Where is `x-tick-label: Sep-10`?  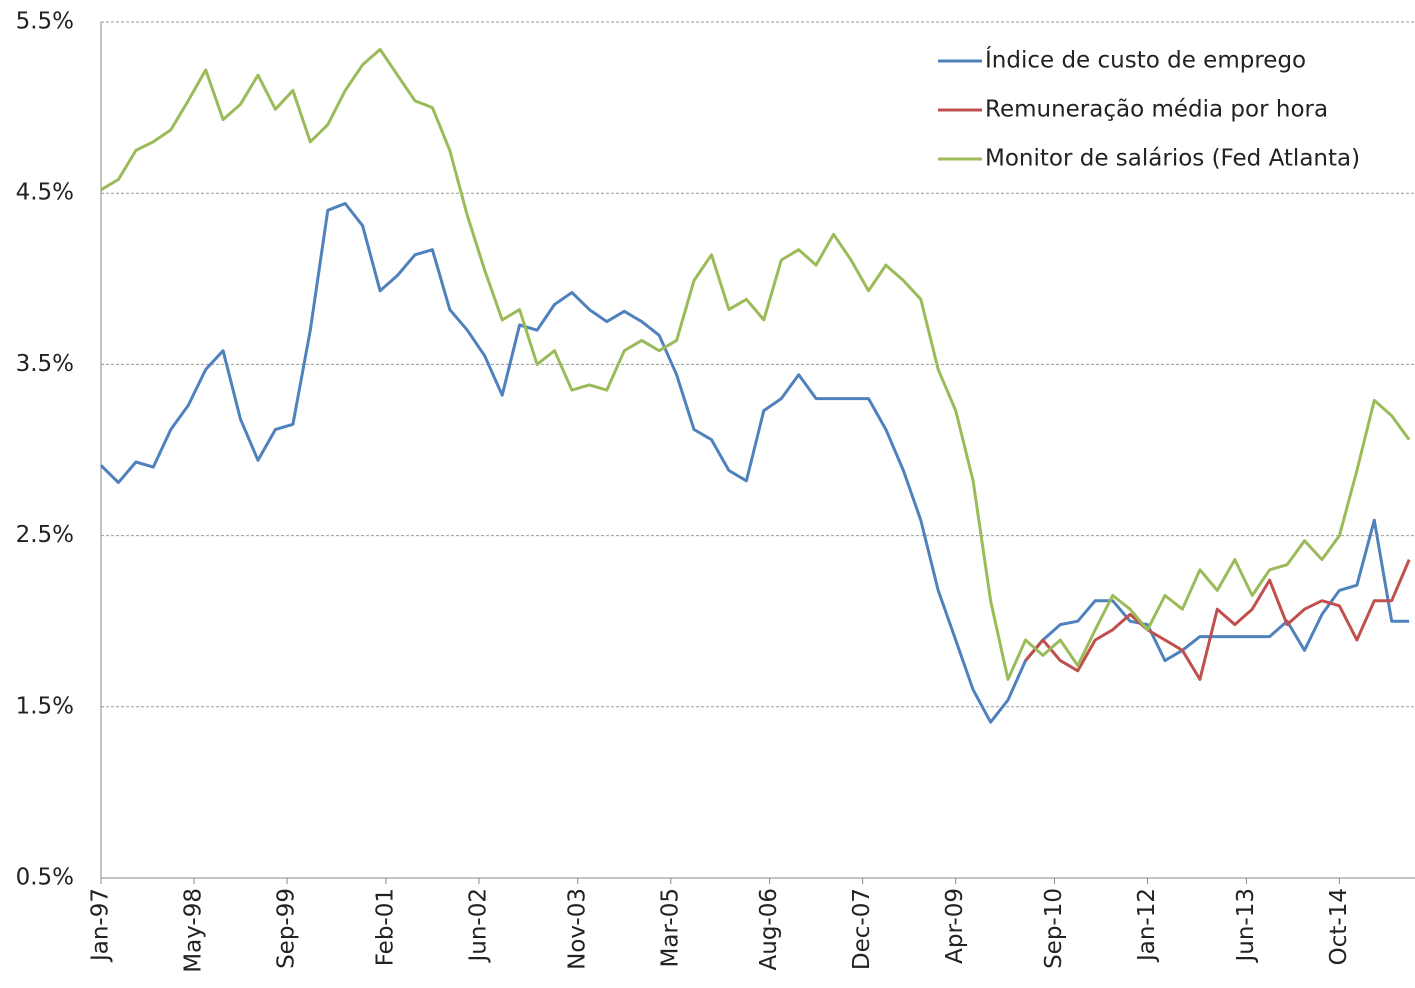
x-tick-label: Sep-10 is located at coordinates (1054, 928).